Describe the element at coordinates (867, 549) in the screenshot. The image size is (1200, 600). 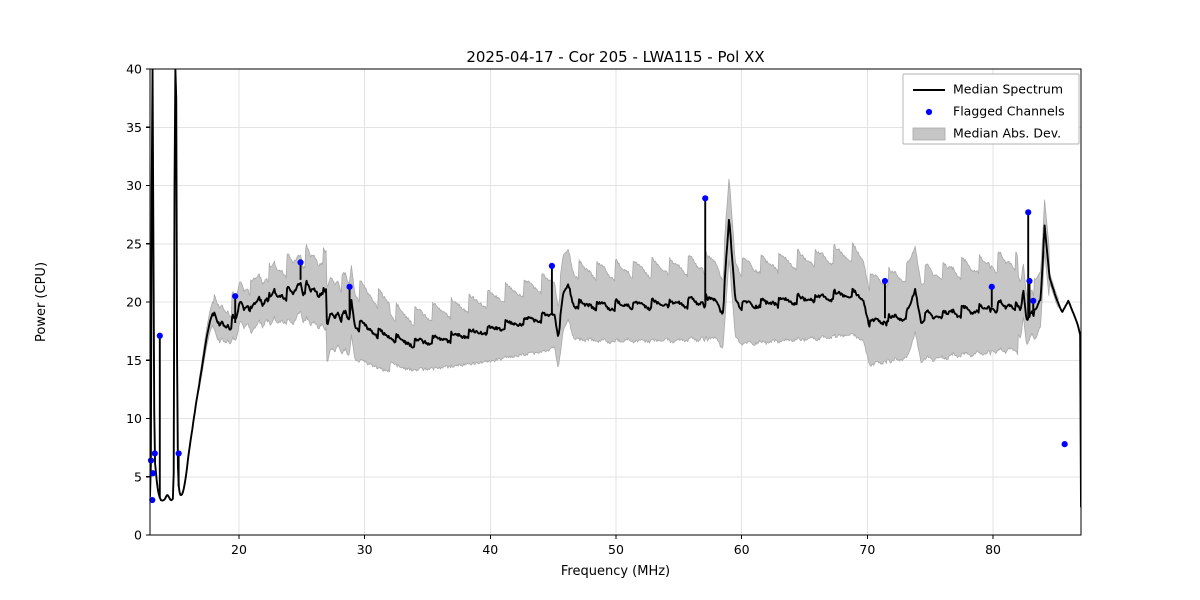
I see `svg-text: 70` at that location.